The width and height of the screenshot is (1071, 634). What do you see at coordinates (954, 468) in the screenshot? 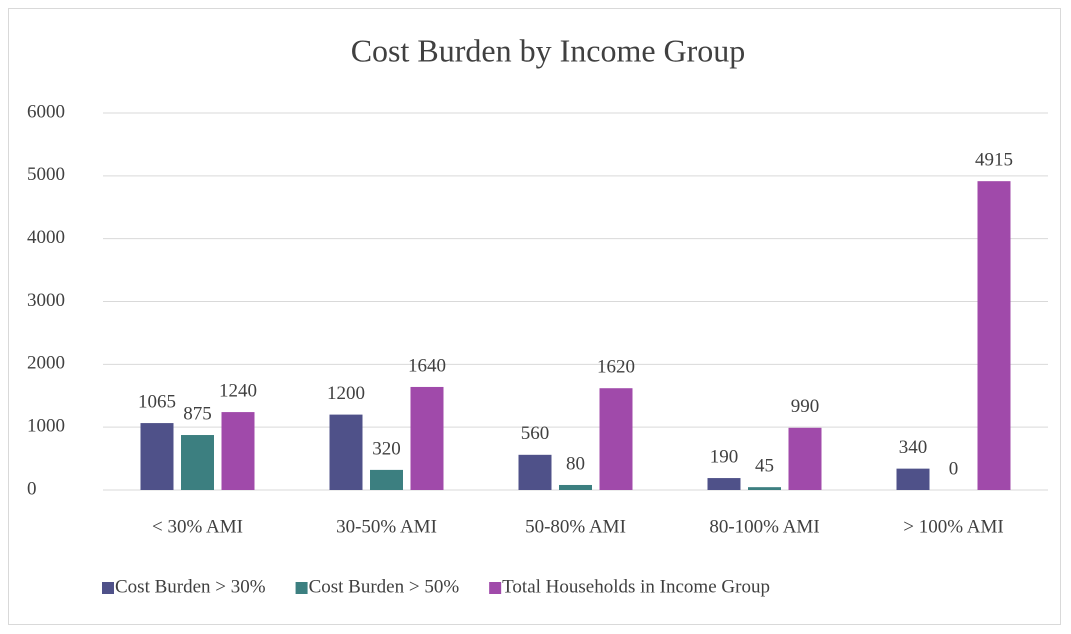
I see `data-label: 0` at bounding box center [954, 468].